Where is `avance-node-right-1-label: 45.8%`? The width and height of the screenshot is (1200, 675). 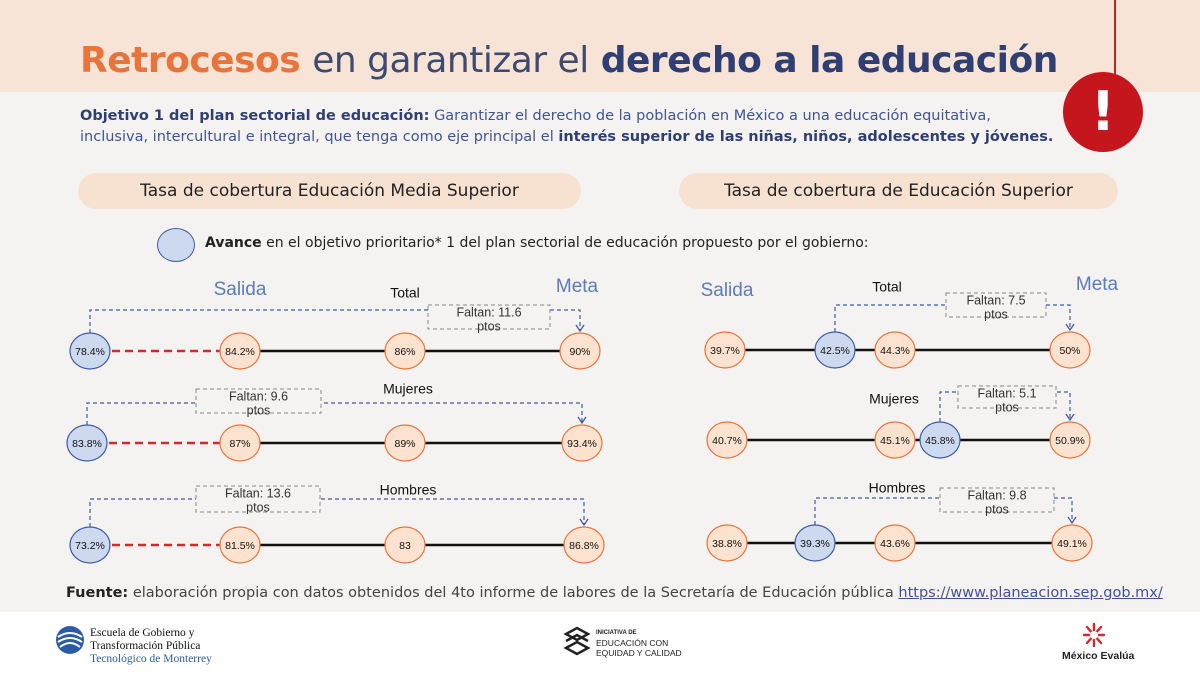
avance-node-right-1-label: 45.8% is located at coordinates (940, 441).